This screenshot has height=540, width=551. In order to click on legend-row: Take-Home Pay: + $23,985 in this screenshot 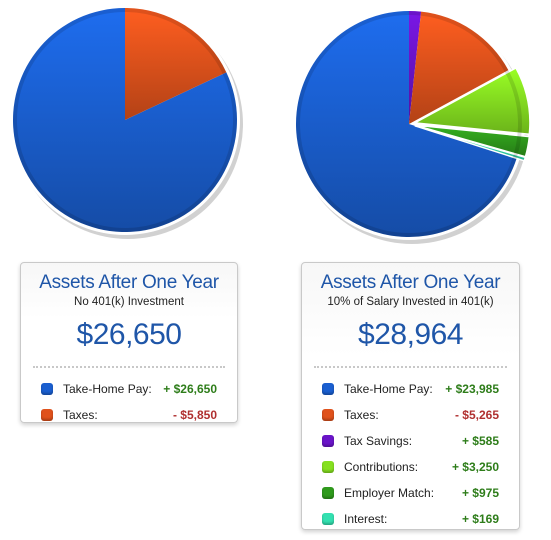, I will do `click(410, 389)`.